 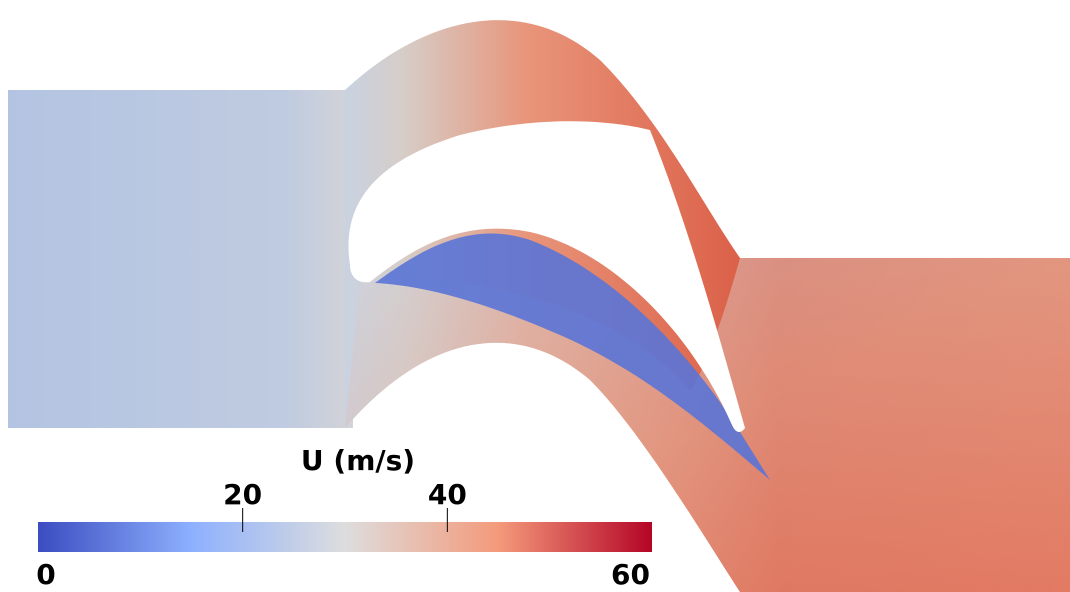 What do you see at coordinates (242, 494) in the screenshot?
I see `tick-label: 20` at bounding box center [242, 494].